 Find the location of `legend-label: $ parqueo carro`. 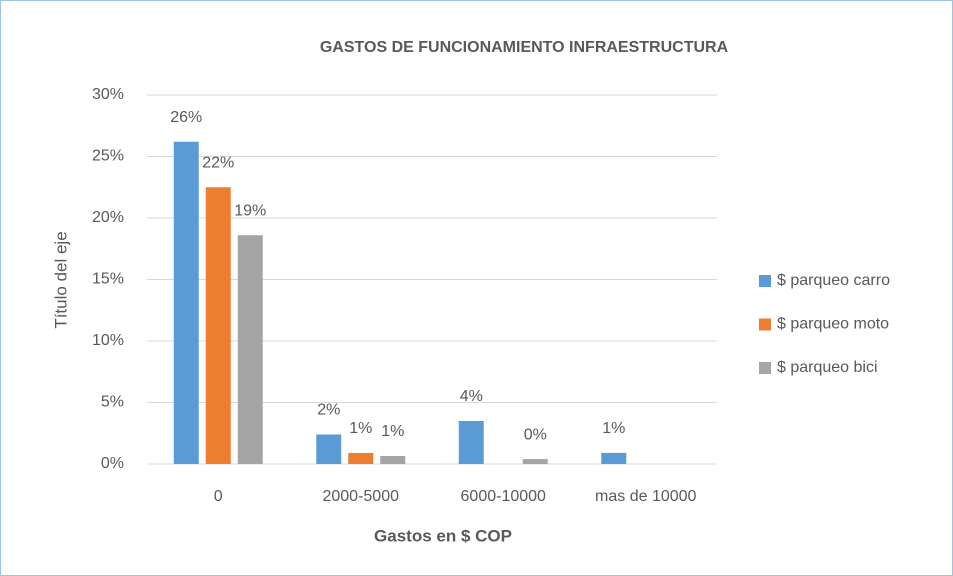

legend-label: $ parqueo carro is located at coordinates (833, 280).